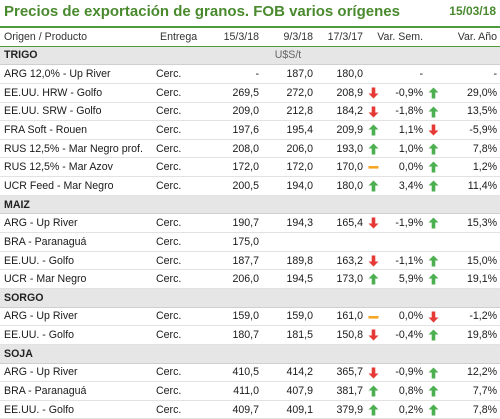 This screenshot has width=500, height=419. What do you see at coordinates (404, 112) in the screenshot?
I see `var-sem-value: -1,8%` at bounding box center [404, 112].